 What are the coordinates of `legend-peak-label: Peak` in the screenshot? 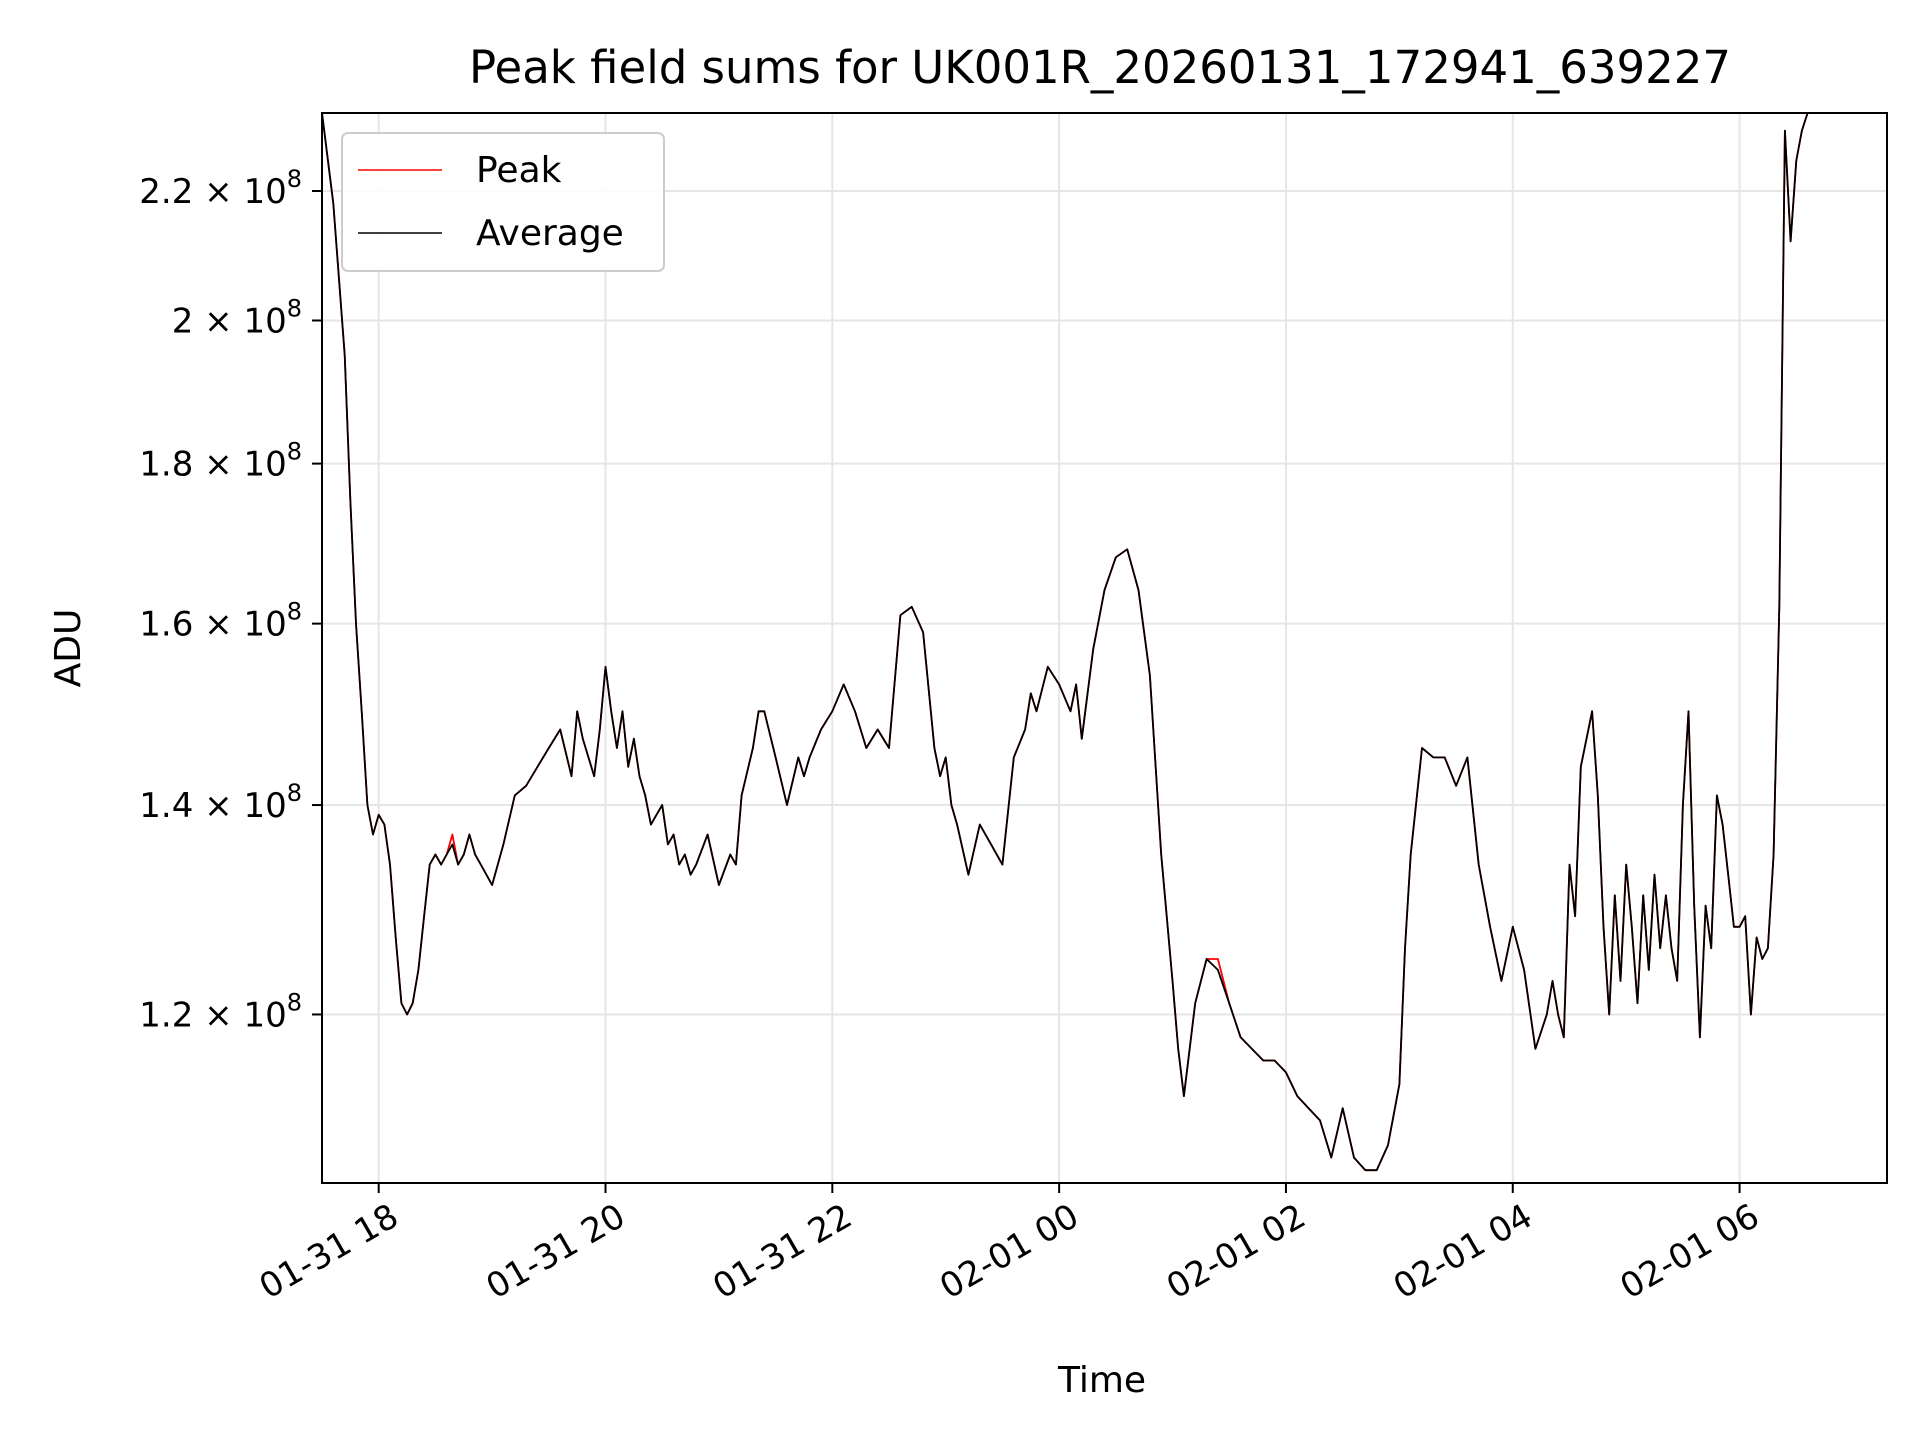 It's located at (519, 170).